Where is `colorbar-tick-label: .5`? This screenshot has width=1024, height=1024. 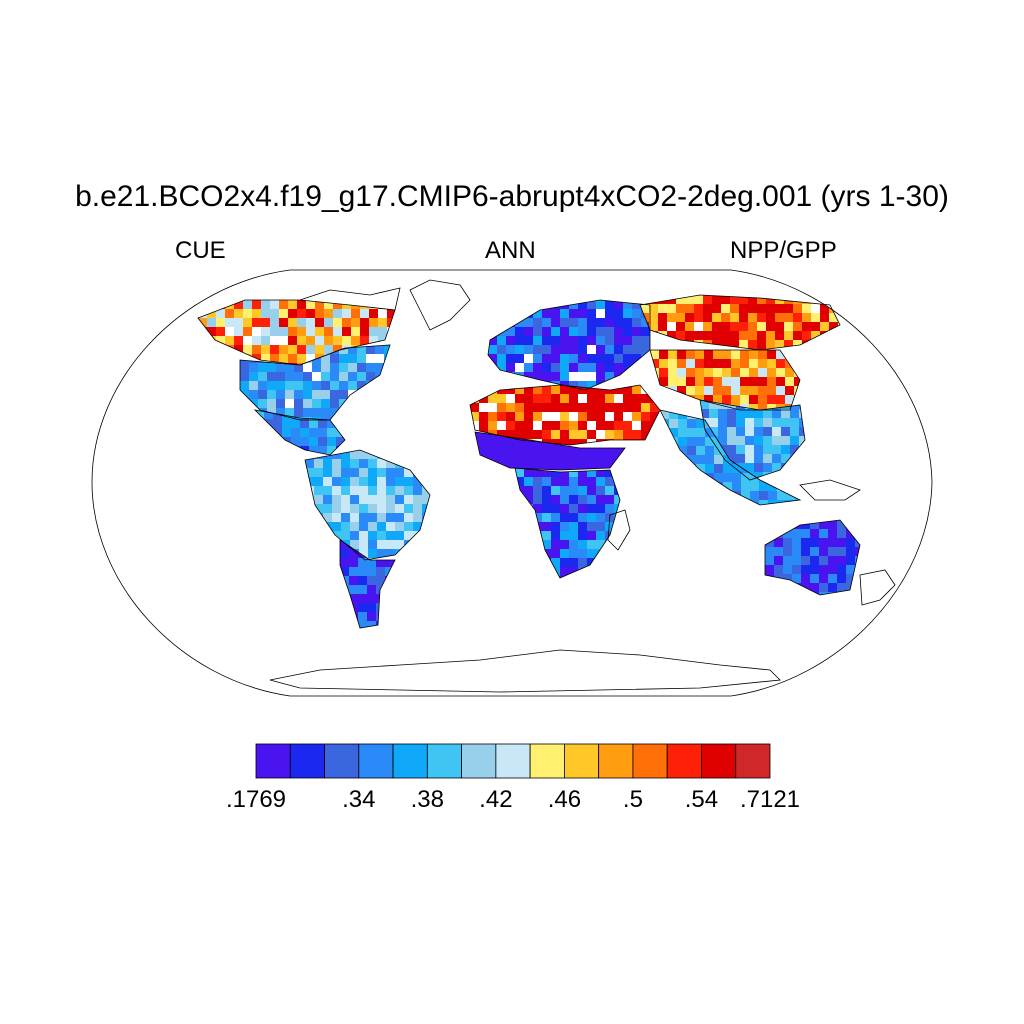 colorbar-tick-label: .5 is located at coordinates (632, 799).